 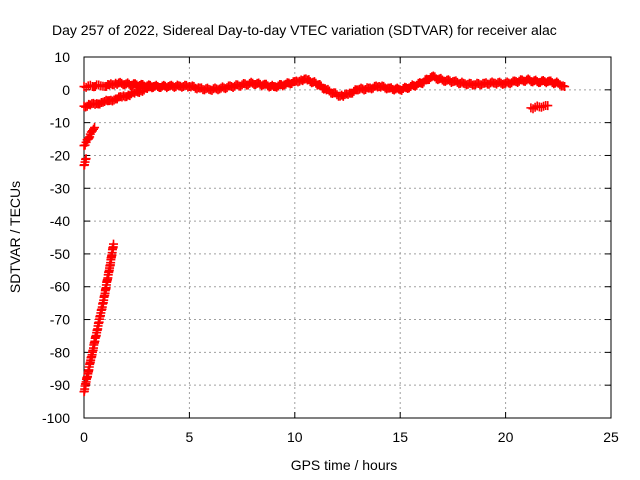 What do you see at coordinates (60, 352) in the screenshot?
I see `y-tick-label: -80` at bounding box center [60, 352].